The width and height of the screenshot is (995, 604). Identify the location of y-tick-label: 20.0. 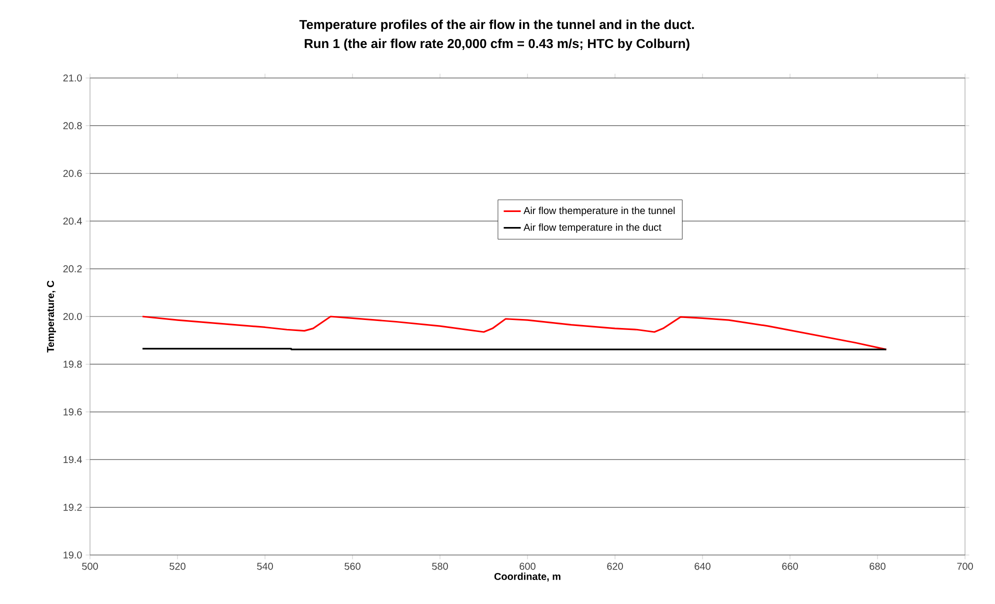
(72, 316).